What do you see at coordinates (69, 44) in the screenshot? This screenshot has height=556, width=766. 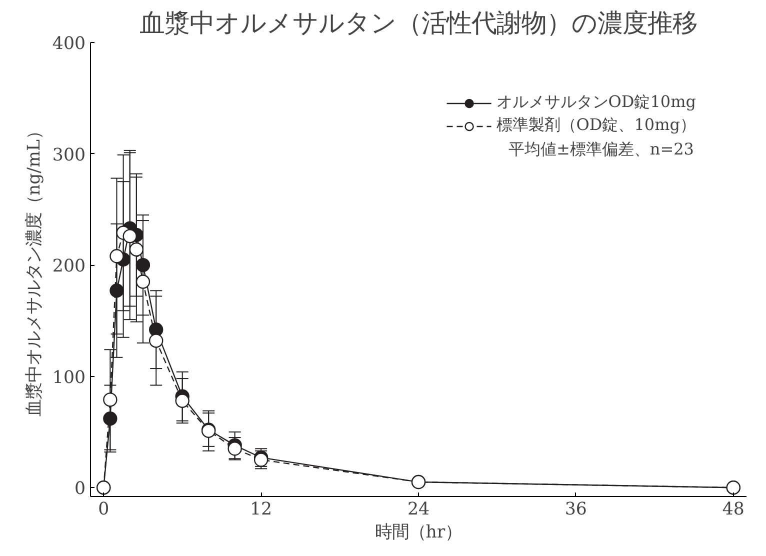 I see `y-tick-label: 400` at bounding box center [69, 44].